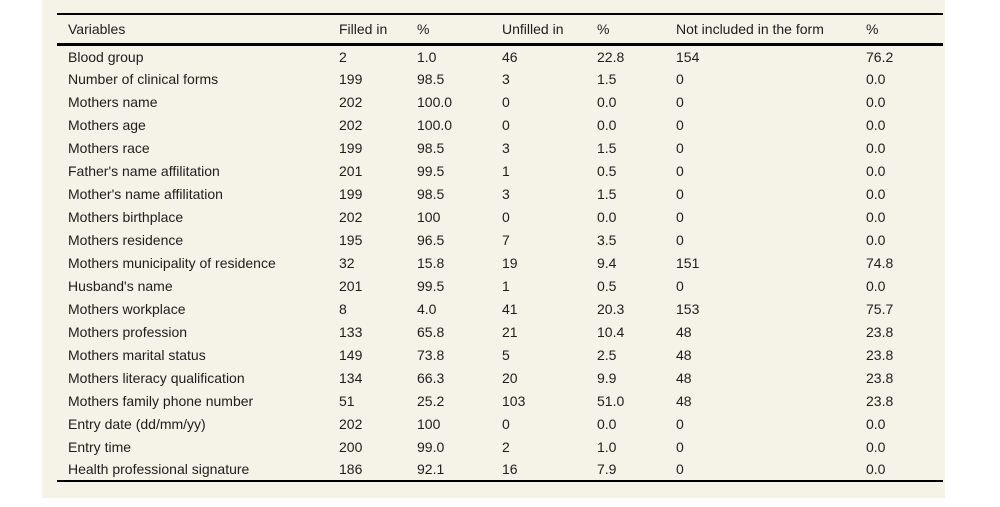 This screenshot has height=507, width=1000. I want to click on cell-variable: Mothers workplace, so click(127, 308).